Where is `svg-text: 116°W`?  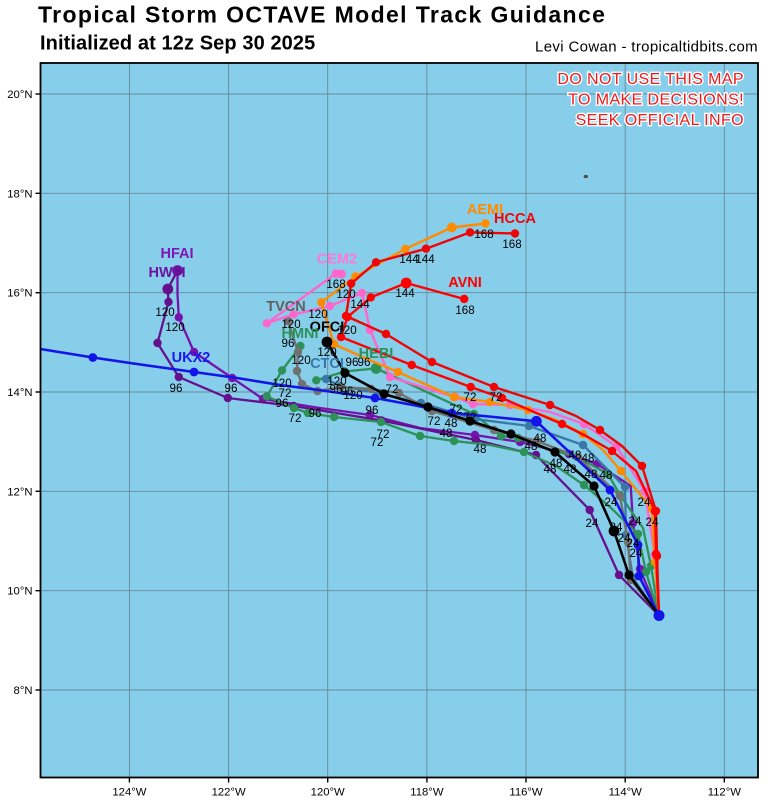
svg-text: 116°W is located at coordinates (526, 793).